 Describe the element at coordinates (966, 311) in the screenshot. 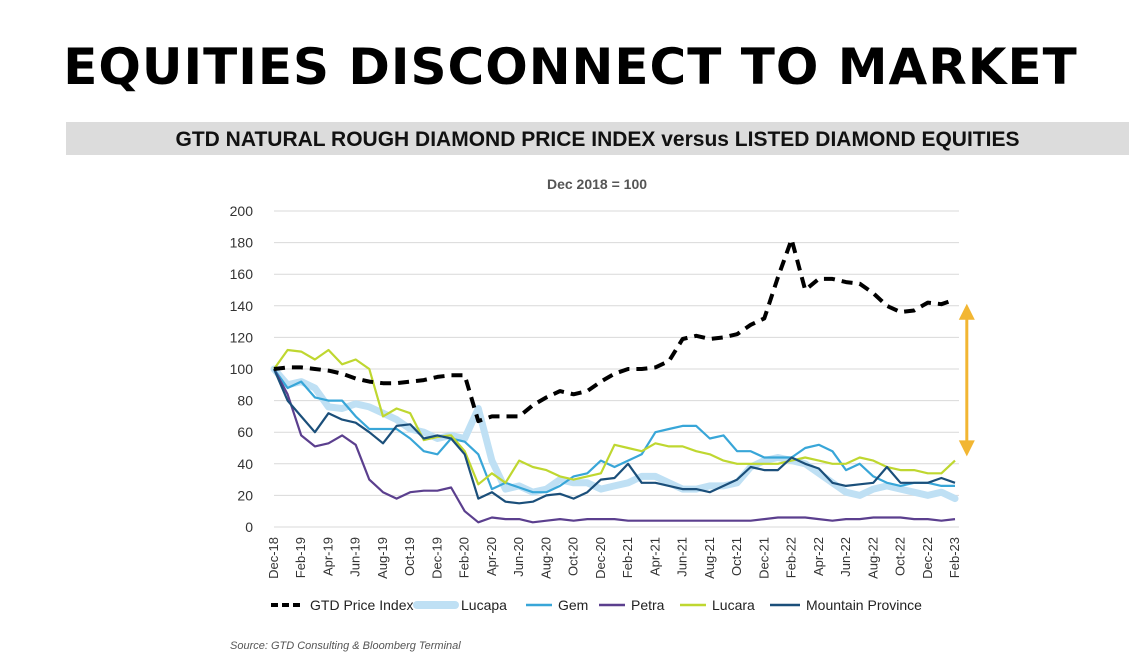

I see `arrow-head-up` at that location.